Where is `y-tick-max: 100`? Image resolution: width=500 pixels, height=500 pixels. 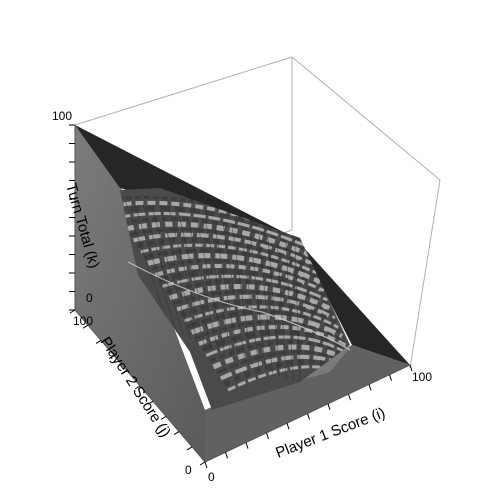
y-tick-max: 100 is located at coordinates (83, 321).